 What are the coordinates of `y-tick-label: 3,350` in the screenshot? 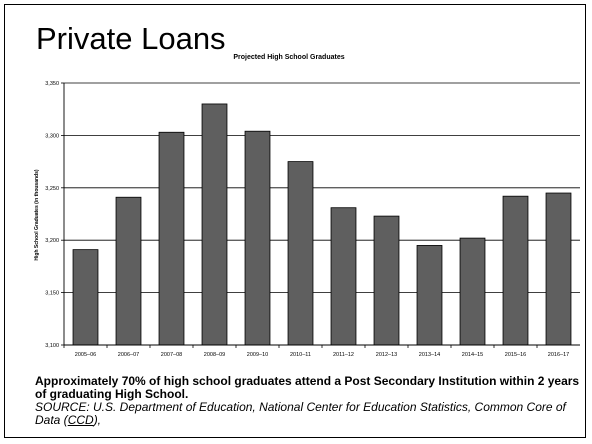 It's located at (52, 84).